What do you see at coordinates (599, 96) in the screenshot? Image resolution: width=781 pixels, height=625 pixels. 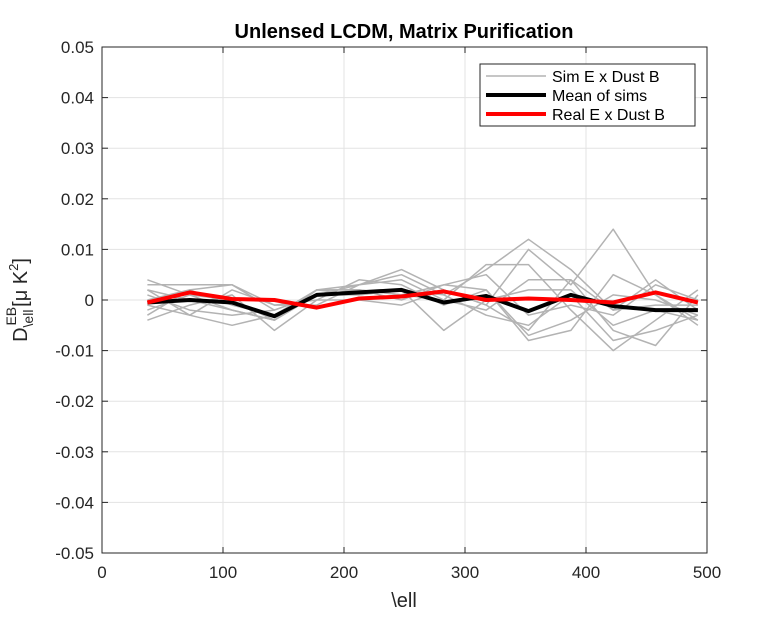 I see `legend-label-mean: Mean of sims` at bounding box center [599, 96].